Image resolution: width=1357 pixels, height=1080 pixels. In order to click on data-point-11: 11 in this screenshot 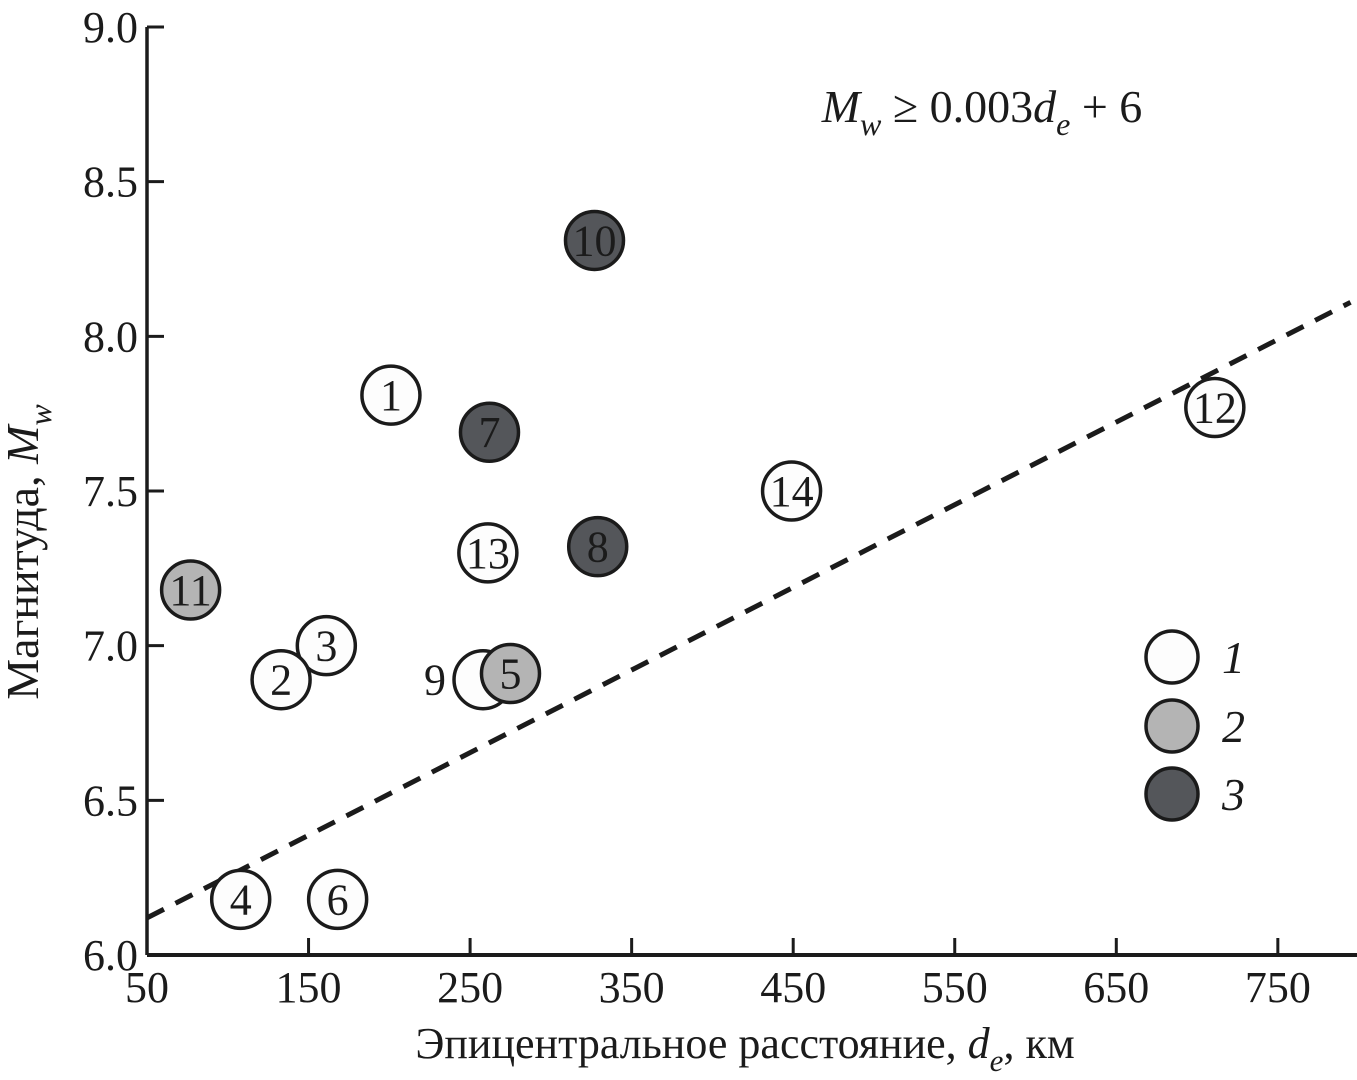, I will do `click(190, 590)`.